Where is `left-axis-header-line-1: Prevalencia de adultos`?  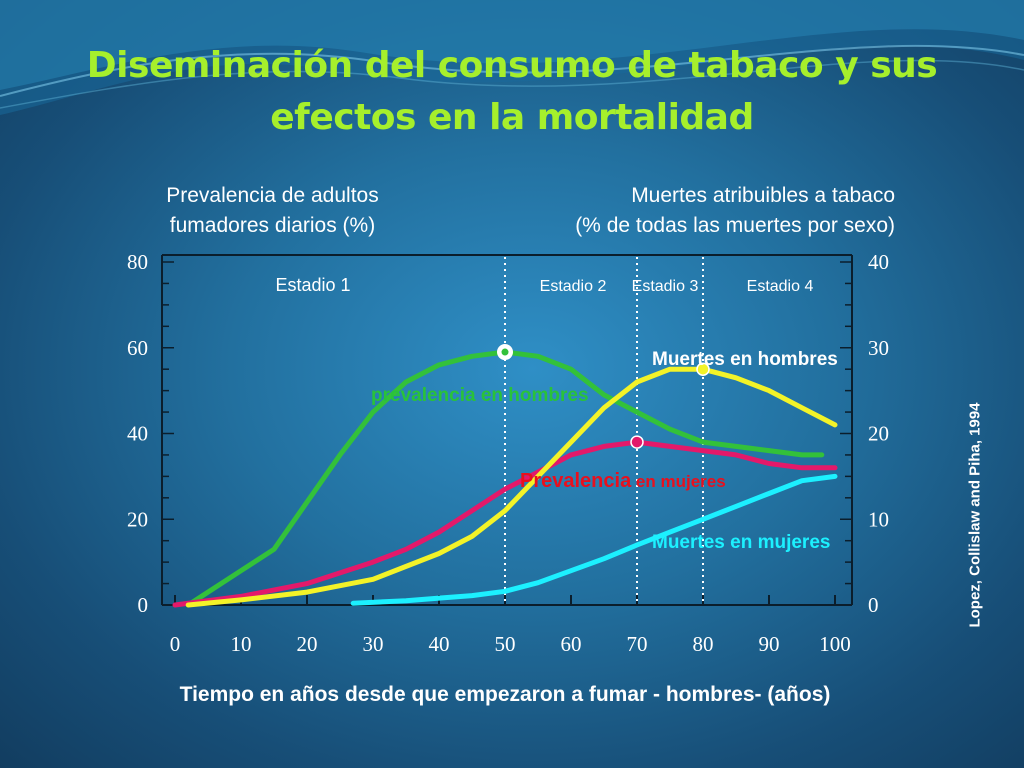 left-axis-header-line-1: Prevalencia de adultos is located at coordinates (272, 195).